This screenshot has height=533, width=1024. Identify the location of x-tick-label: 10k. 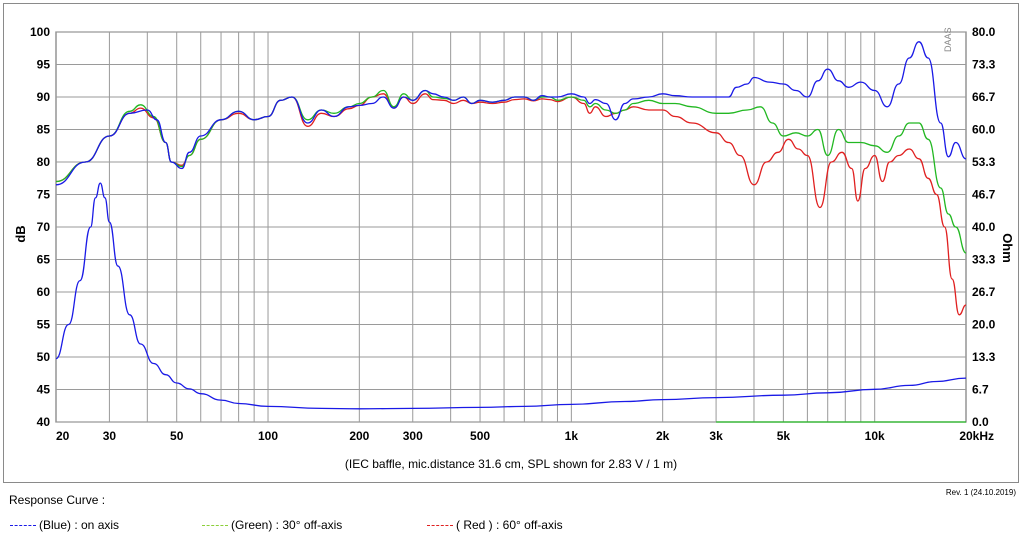
(875, 436).